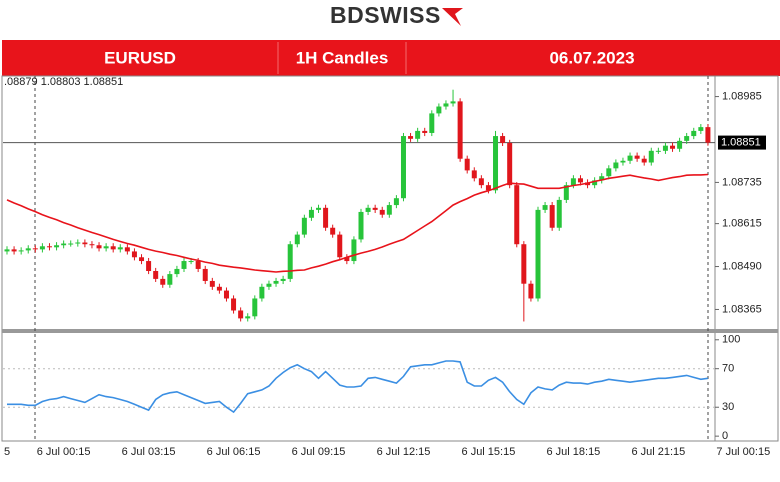 The width and height of the screenshot is (780, 482). I want to click on y-tick-label: 1.08490, so click(742, 266).